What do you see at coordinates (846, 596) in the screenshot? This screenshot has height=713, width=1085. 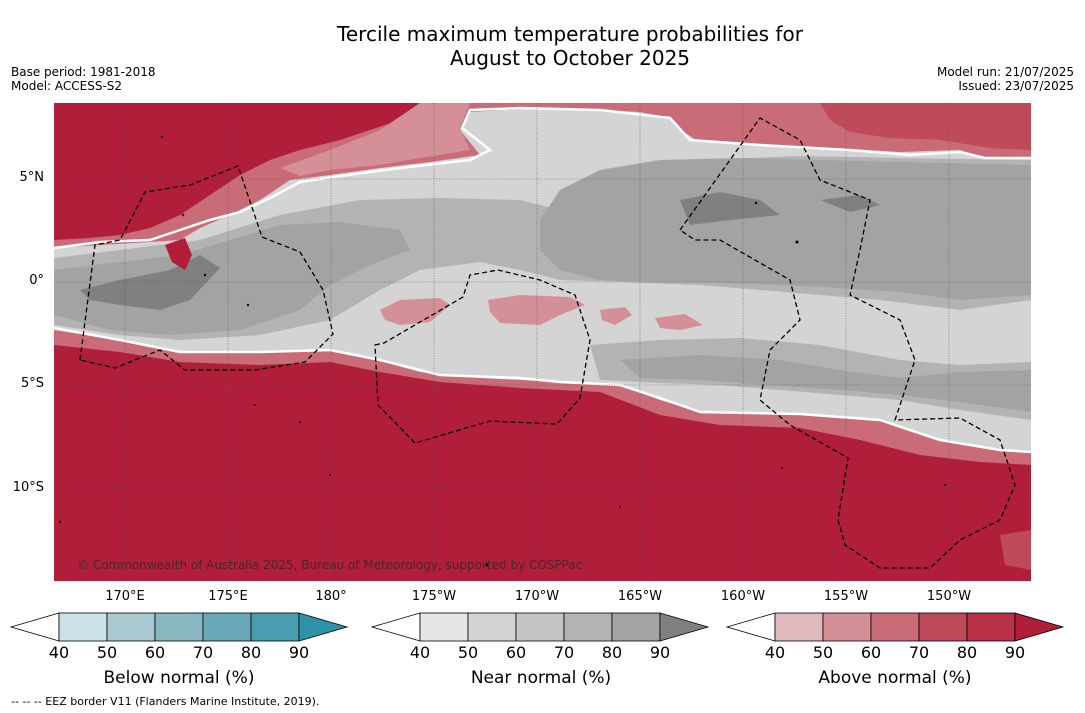 I see `lon-label-155w: 155°W` at bounding box center [846, 596].